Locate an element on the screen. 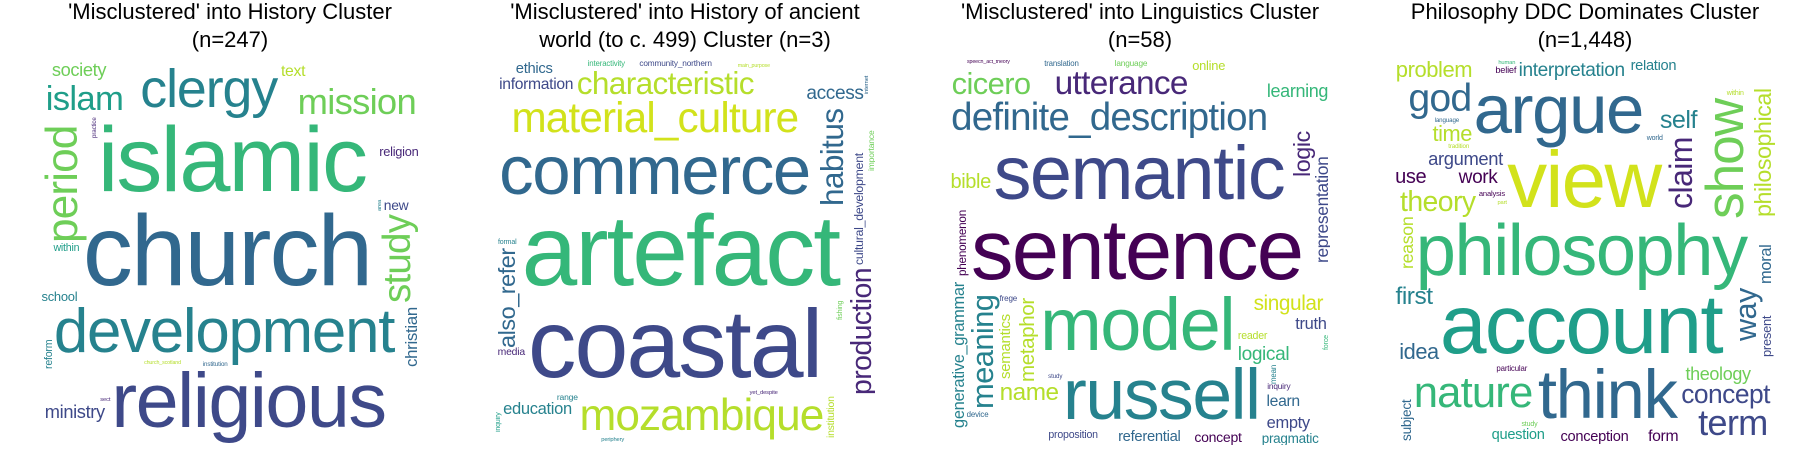 The image size is (1800, 450). cloud-word: view is located at coordinates (1584, 180).